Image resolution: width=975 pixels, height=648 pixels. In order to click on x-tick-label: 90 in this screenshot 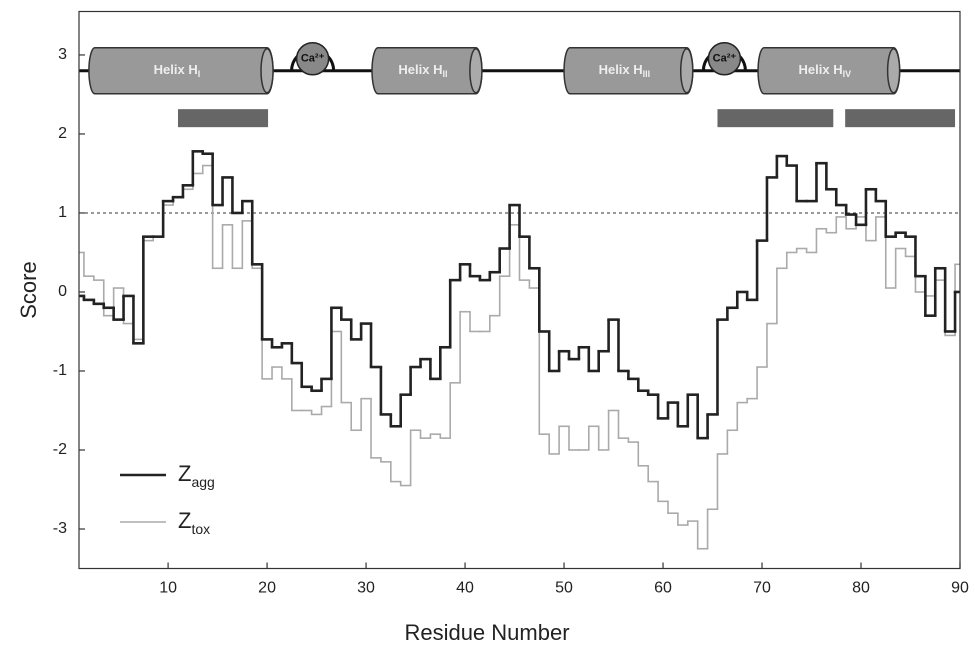, I will do `click(960, 588)`.